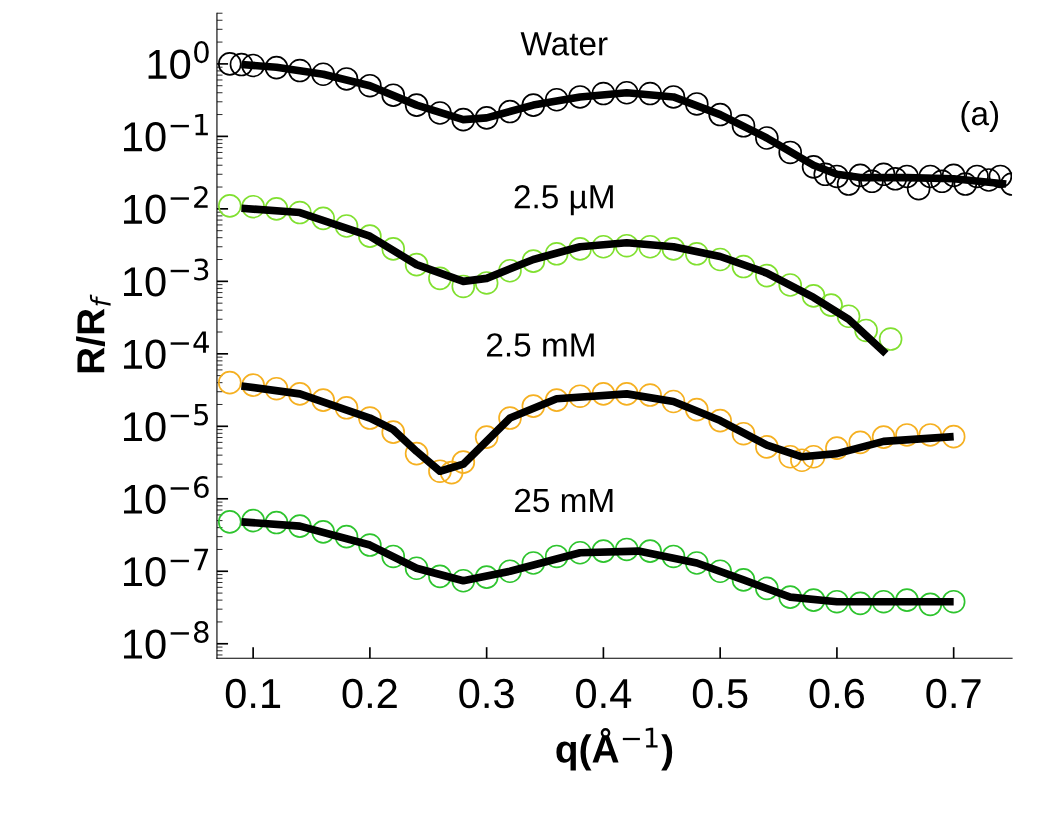  I want to click on series-label: Water, so click(564, 44).